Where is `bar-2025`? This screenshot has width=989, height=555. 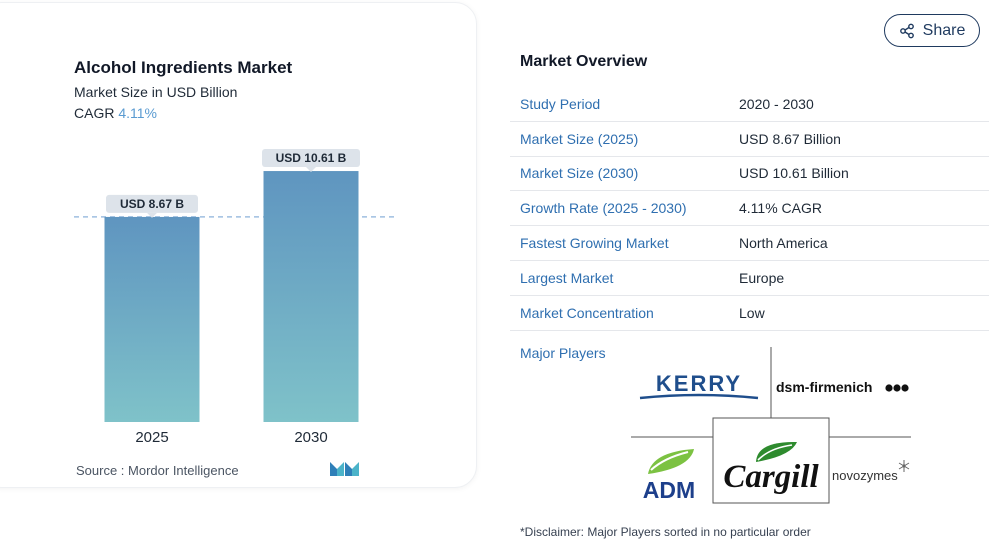
bar-2025 is located at coordinates (152, 319).